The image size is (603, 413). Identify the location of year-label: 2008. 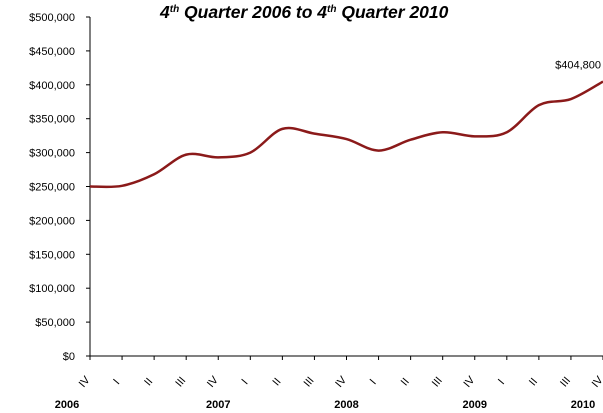
(346, 405).